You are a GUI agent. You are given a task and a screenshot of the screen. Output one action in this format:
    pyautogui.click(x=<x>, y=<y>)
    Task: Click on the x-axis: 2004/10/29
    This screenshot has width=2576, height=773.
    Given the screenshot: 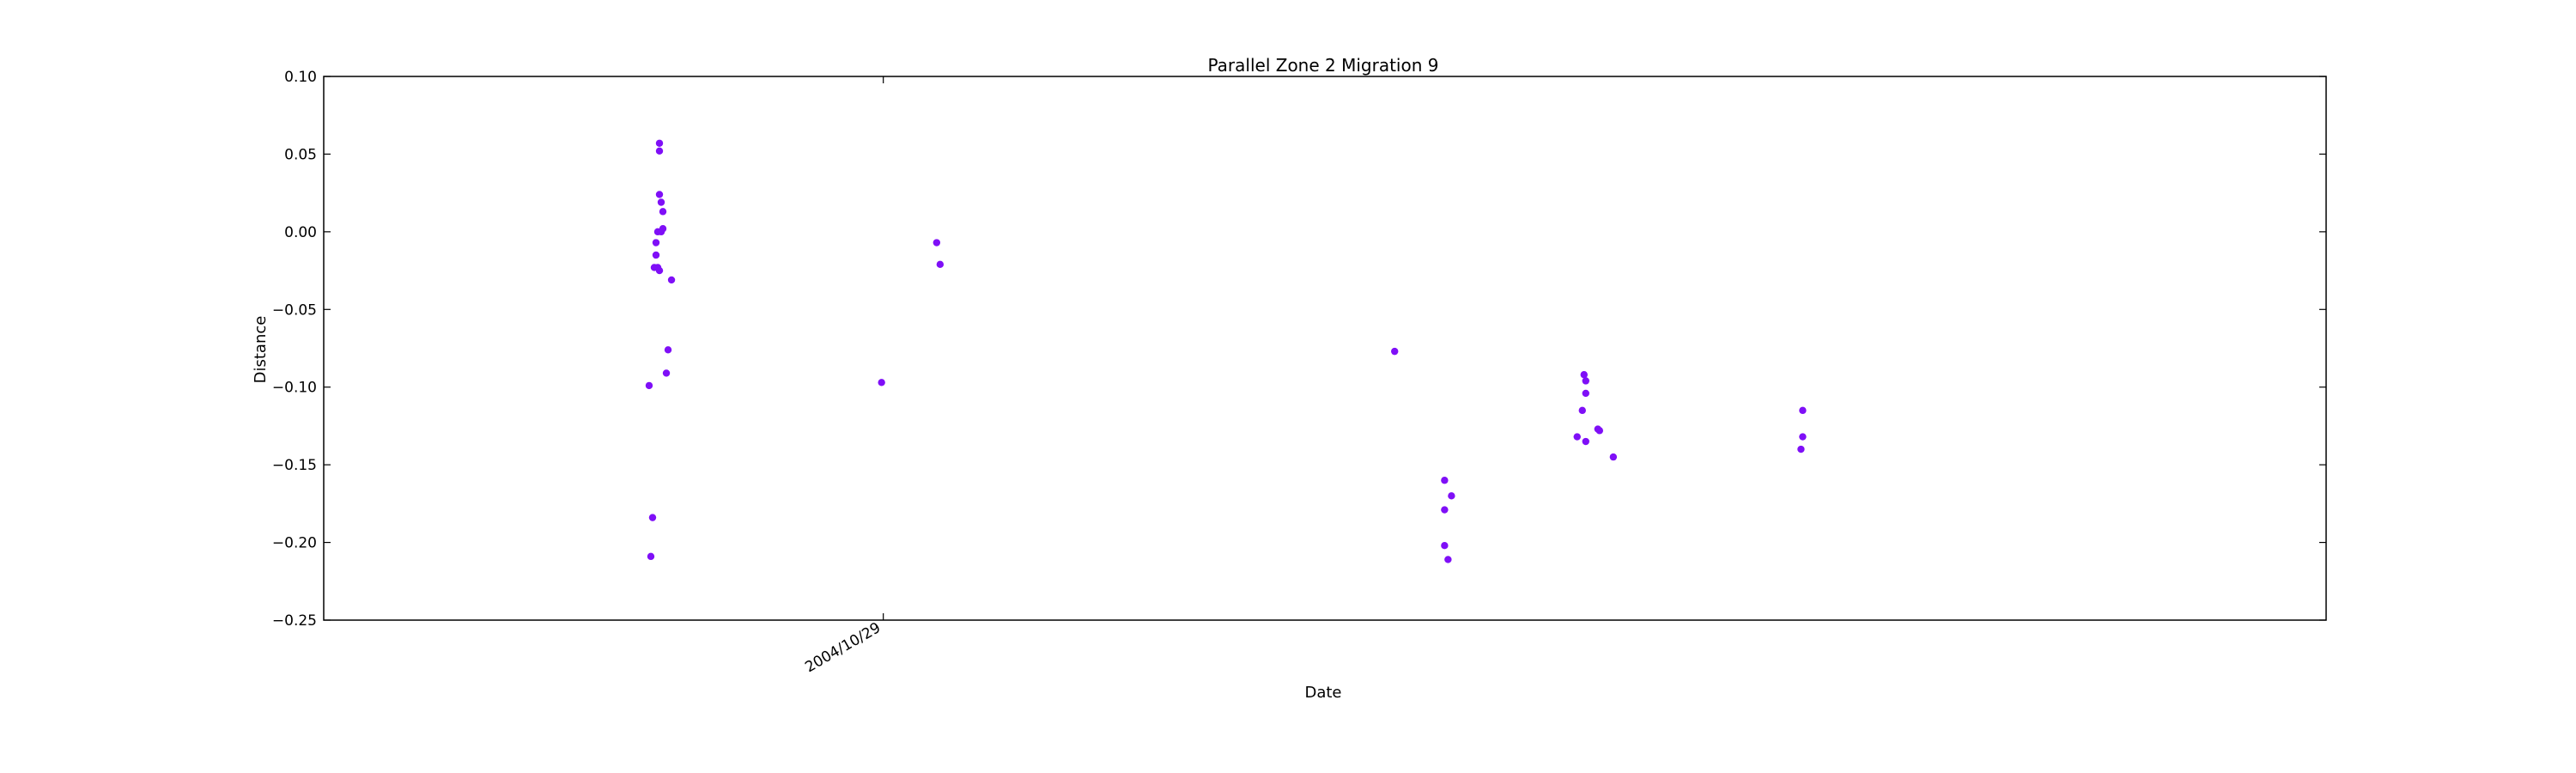 What is the action you would take?
    pyautogui.click(x=843, y=376)
    